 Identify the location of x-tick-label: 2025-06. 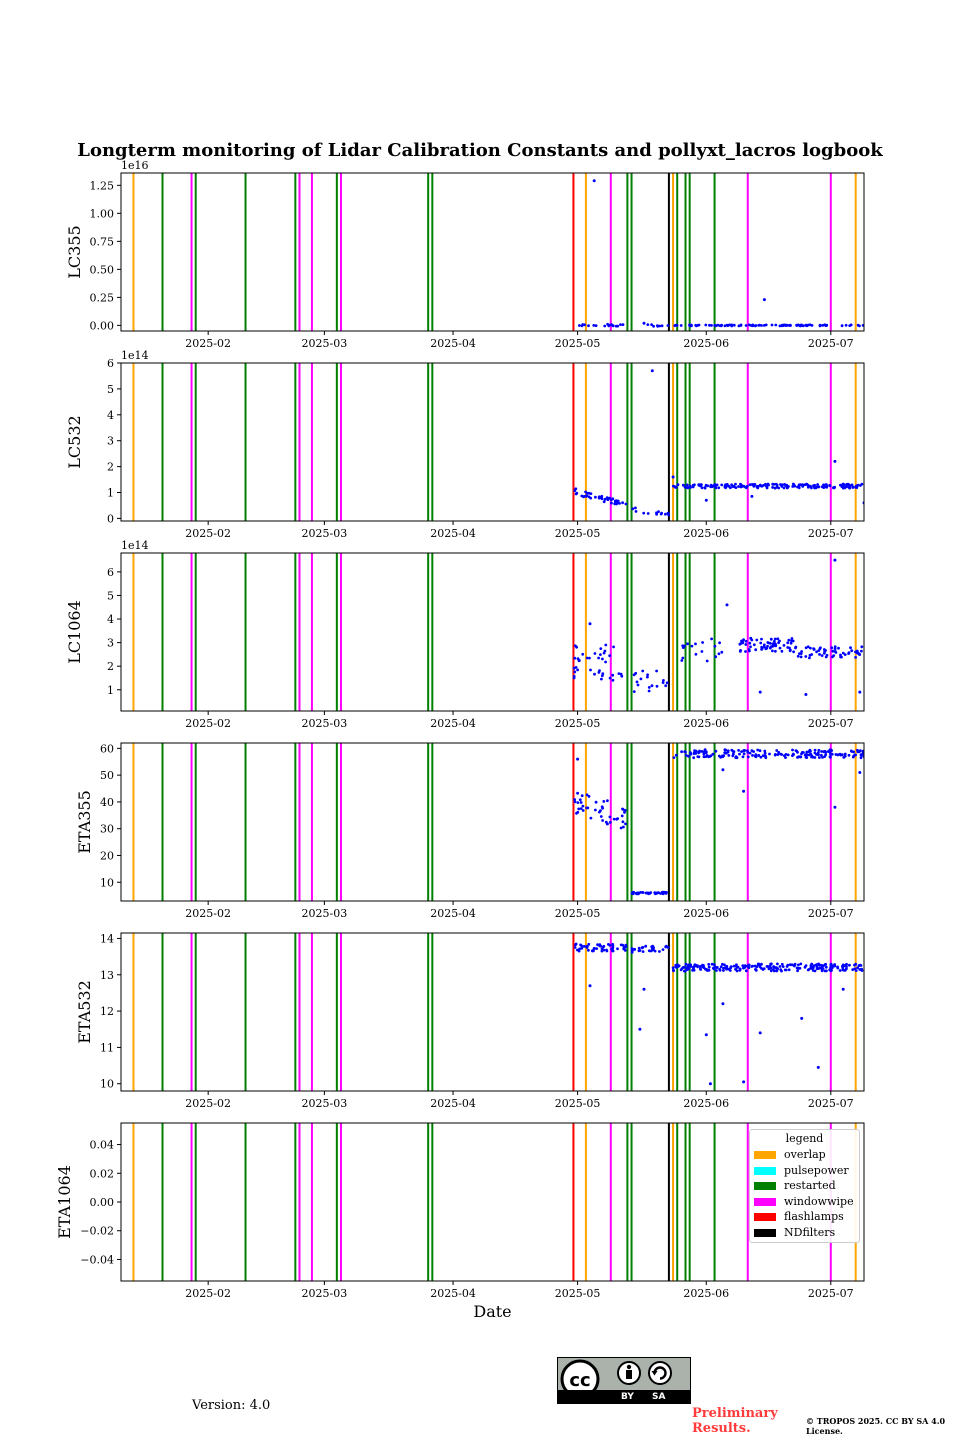
(706, 723).